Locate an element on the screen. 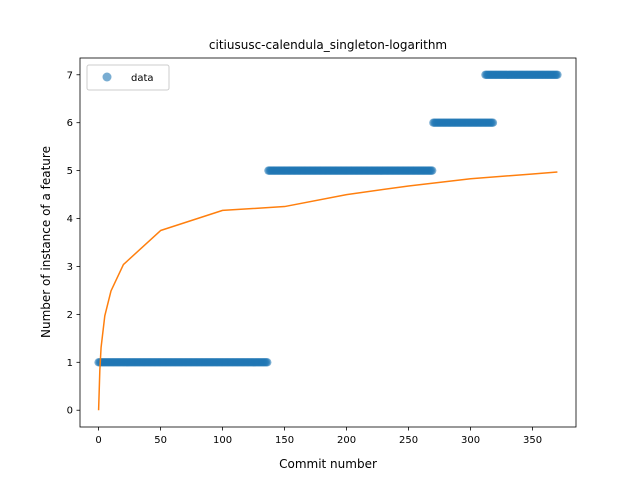 This screenshot has height=480, width=640. x-tick-label: 50 is located at coordinates (160, 440).